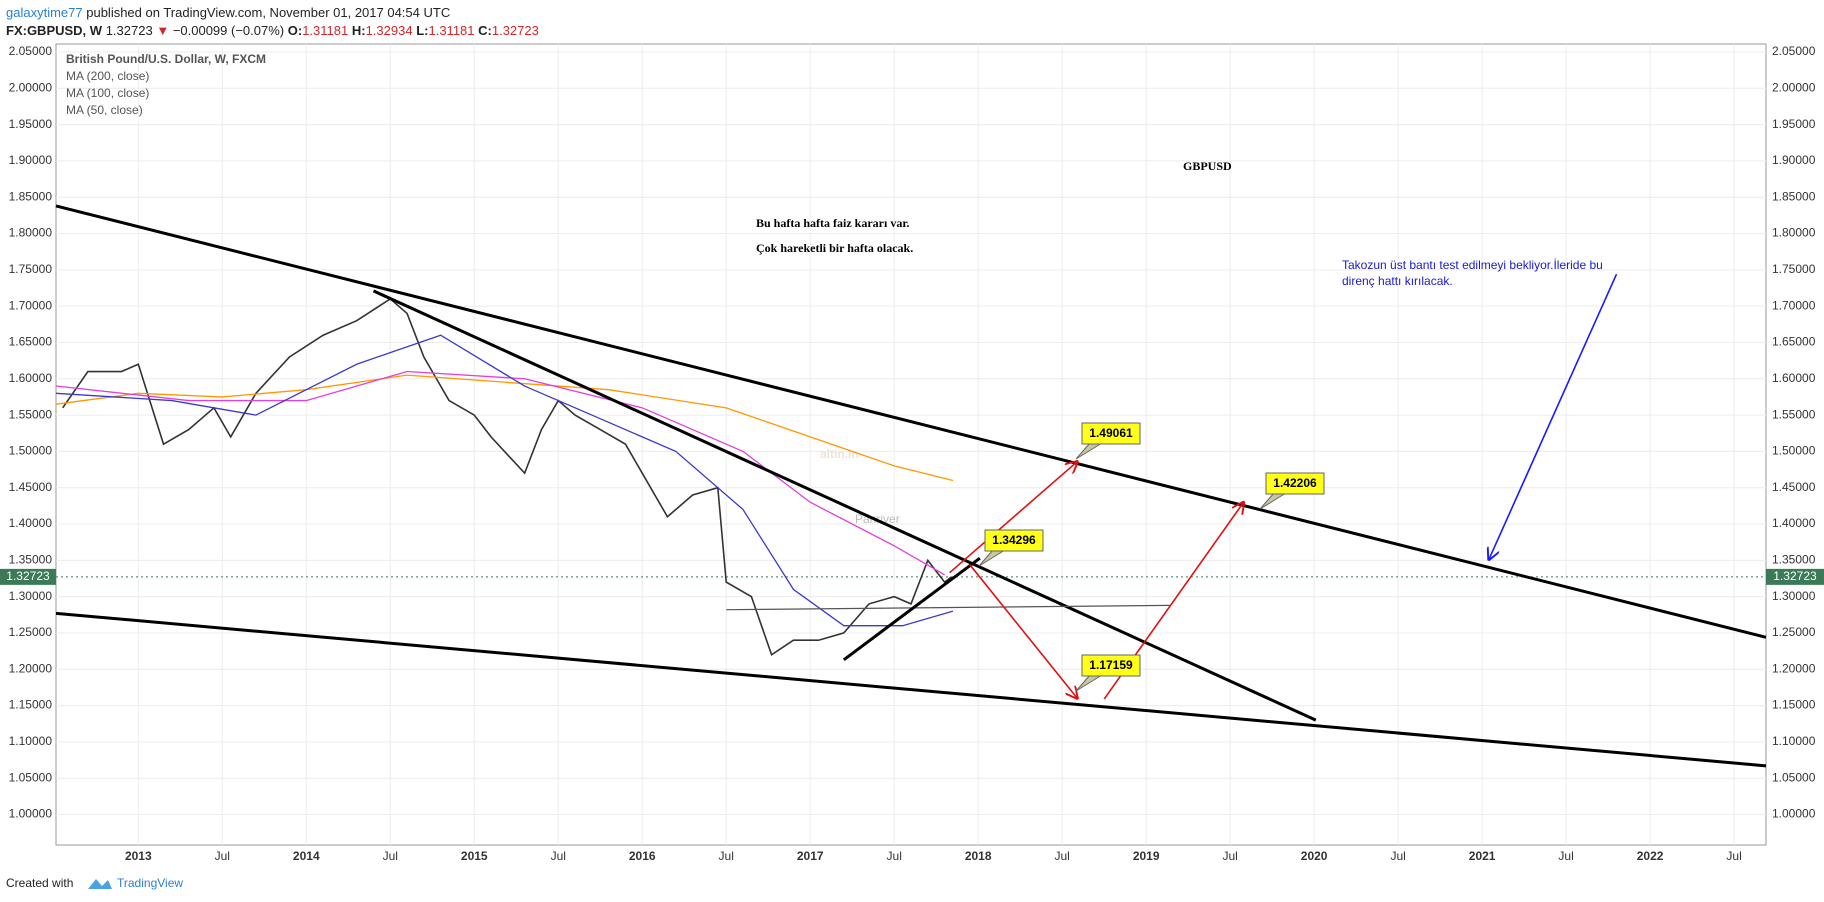 This screenshot has height=902, width=1824. Describe the element at coordinates (107, 76) in the screenshot. I see `legend-entry: MA (200, close)` at that location.